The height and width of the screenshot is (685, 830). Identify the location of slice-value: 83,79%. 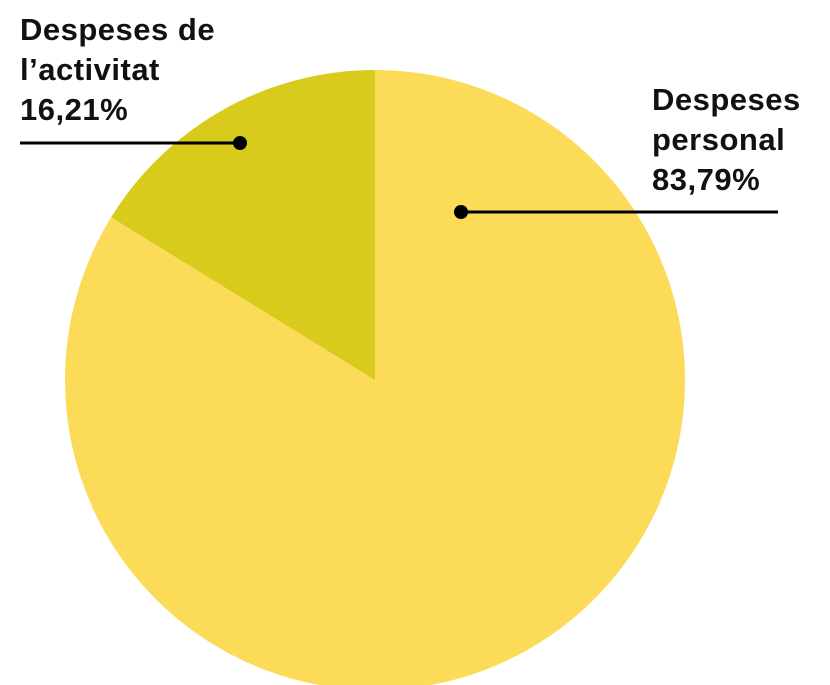
(706, 179).